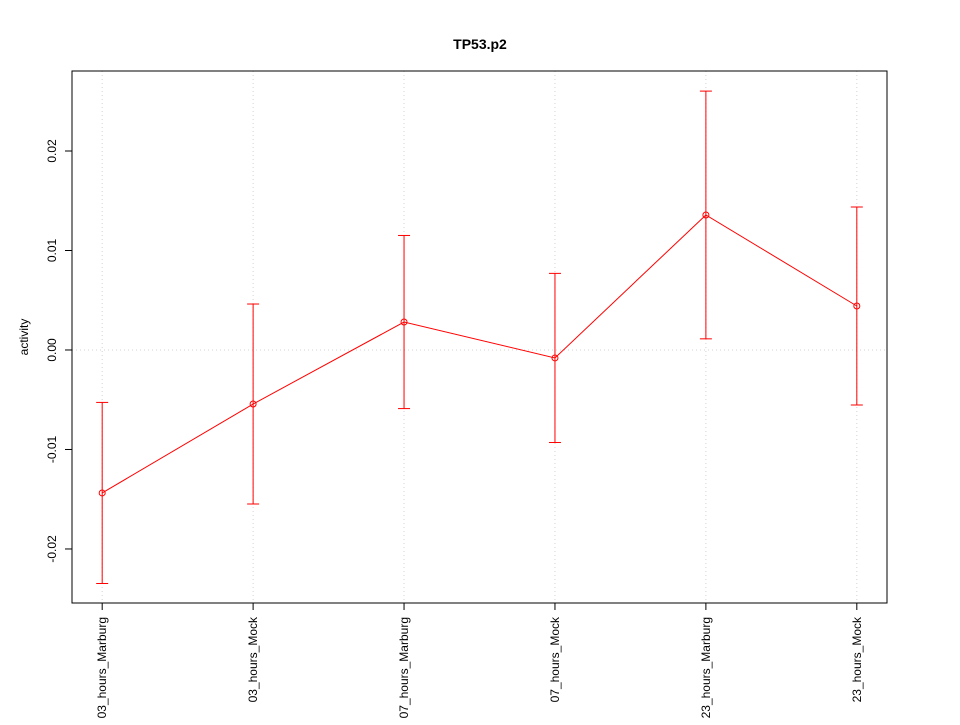  I want to click on chart-title: TP53.p2, so click(480, 44).